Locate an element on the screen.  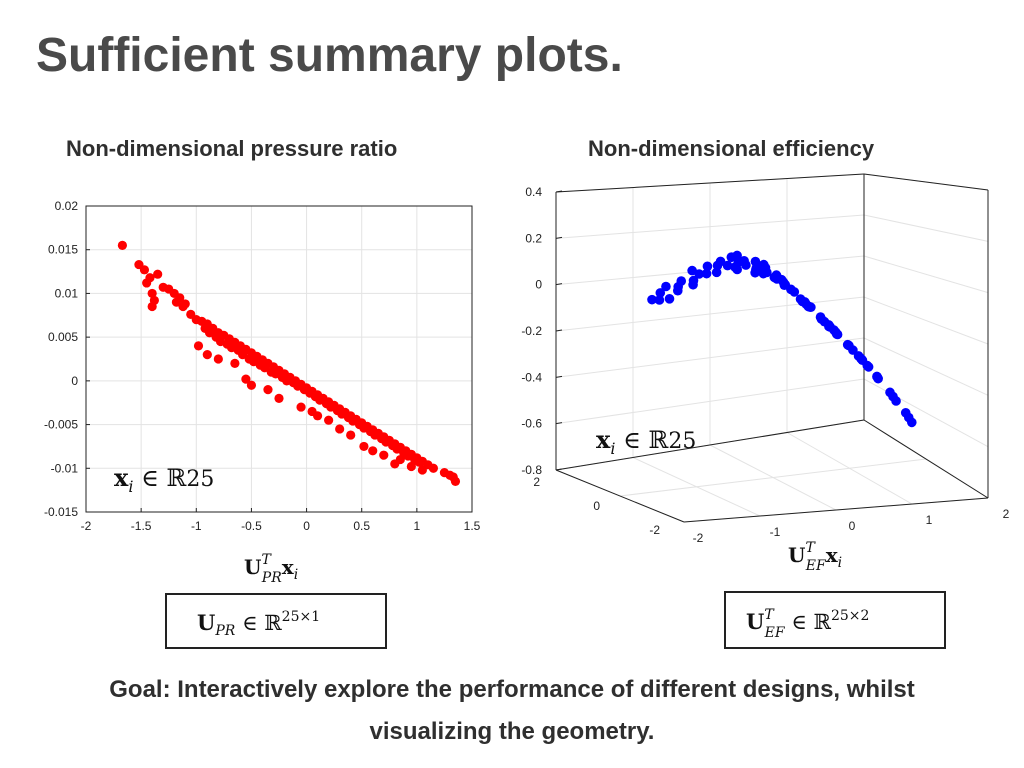
right-x-tick-label: 0 is located at coordinates (852, 526).